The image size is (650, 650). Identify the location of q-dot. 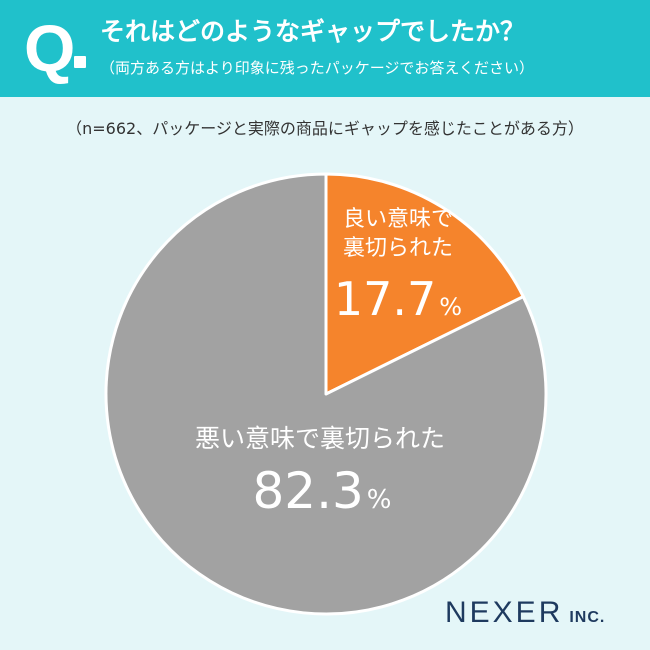
(80, 62).